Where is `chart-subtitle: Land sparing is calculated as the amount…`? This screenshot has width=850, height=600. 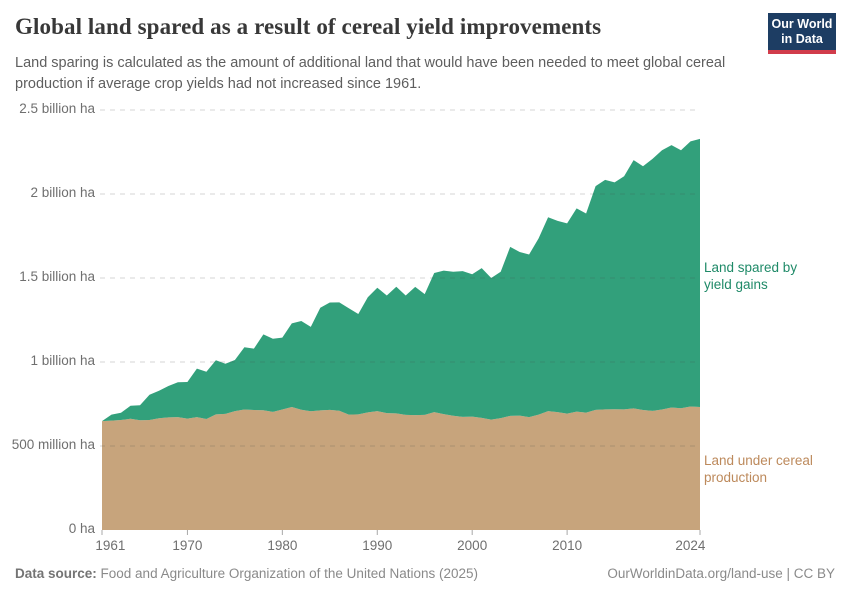
chart-subtitle: Land sparing is calculated as the amount… is located at coordinates (370, 73).